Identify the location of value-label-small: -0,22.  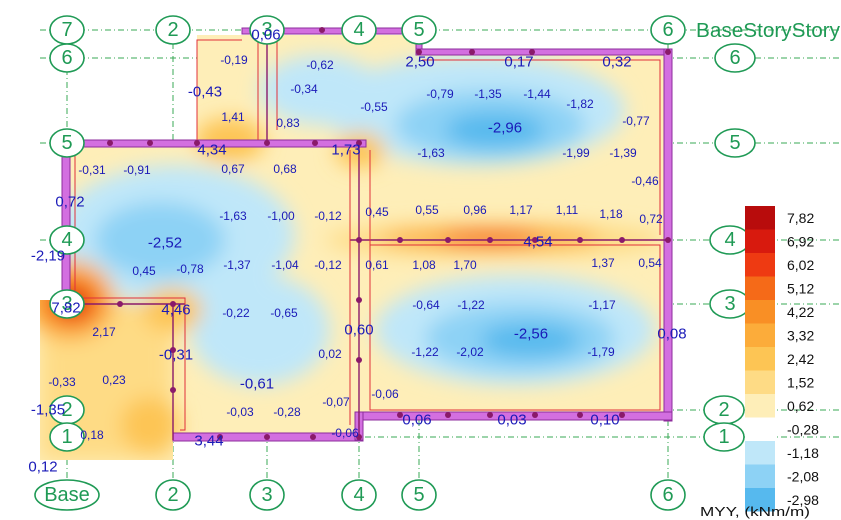
(236, 313).